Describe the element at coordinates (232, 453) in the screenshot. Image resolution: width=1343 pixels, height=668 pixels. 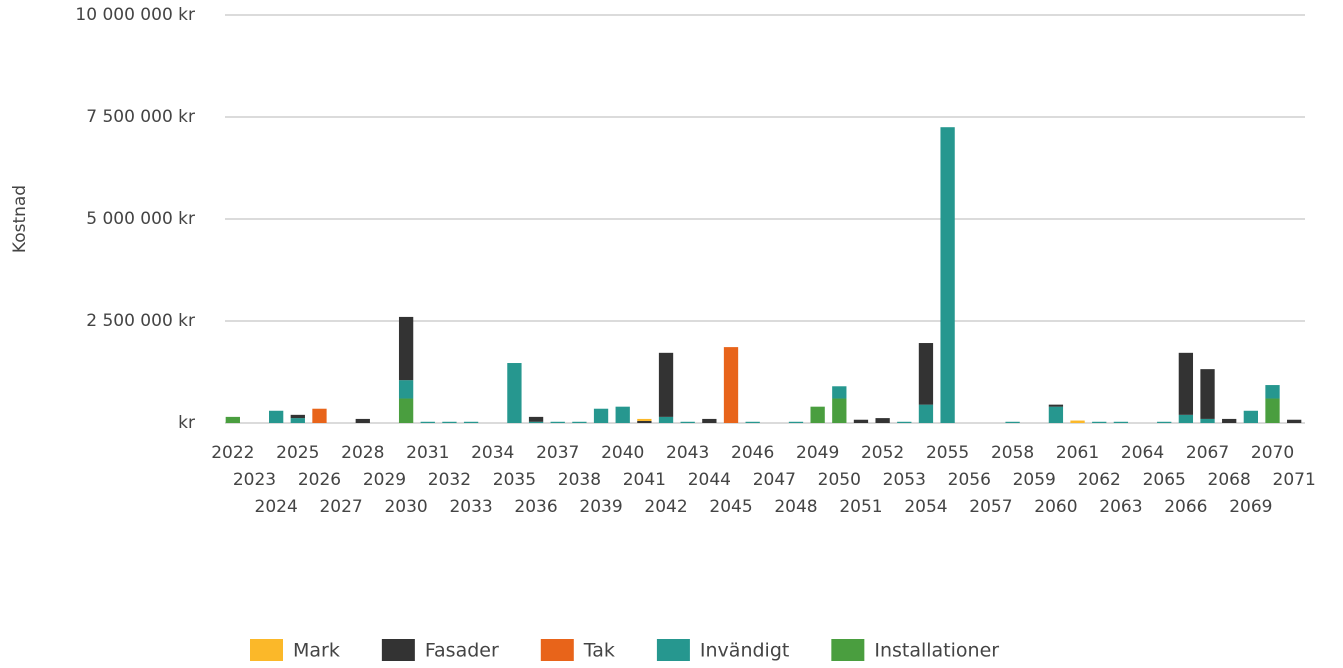
I see `x-tick-label: 2022` at that location.